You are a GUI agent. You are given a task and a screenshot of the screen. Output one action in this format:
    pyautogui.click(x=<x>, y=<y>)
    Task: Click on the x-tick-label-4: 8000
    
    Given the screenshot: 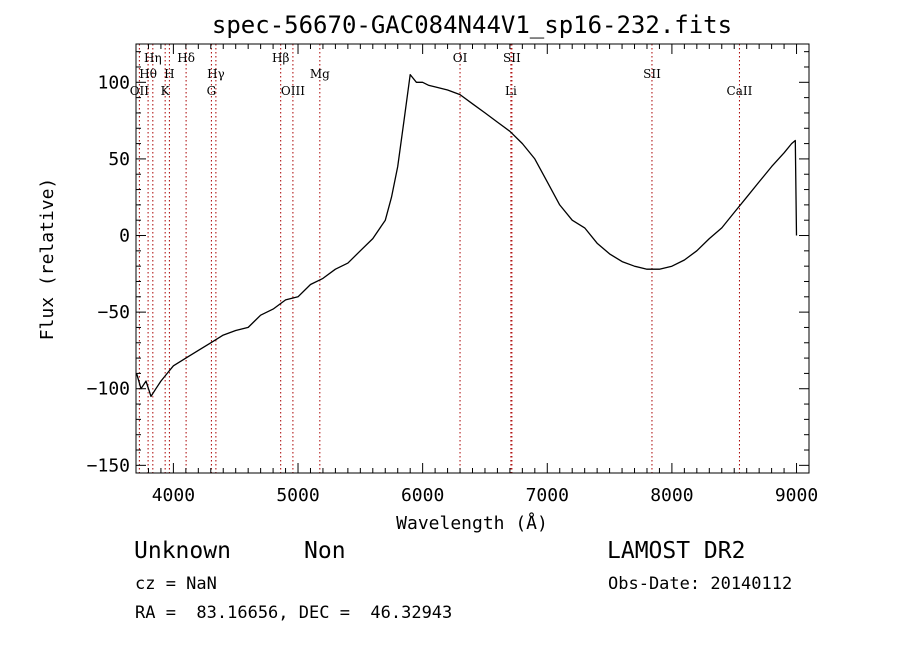 What is the action you would take?
    pyautogui.click(x=671, y=495)
    